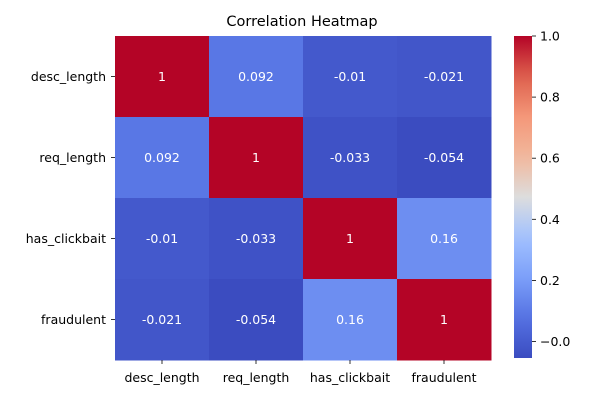  What do you see at coordinates (523, 197) in the screenshot?
I see `colorbar-gradient` at bounding box center [523, 197].